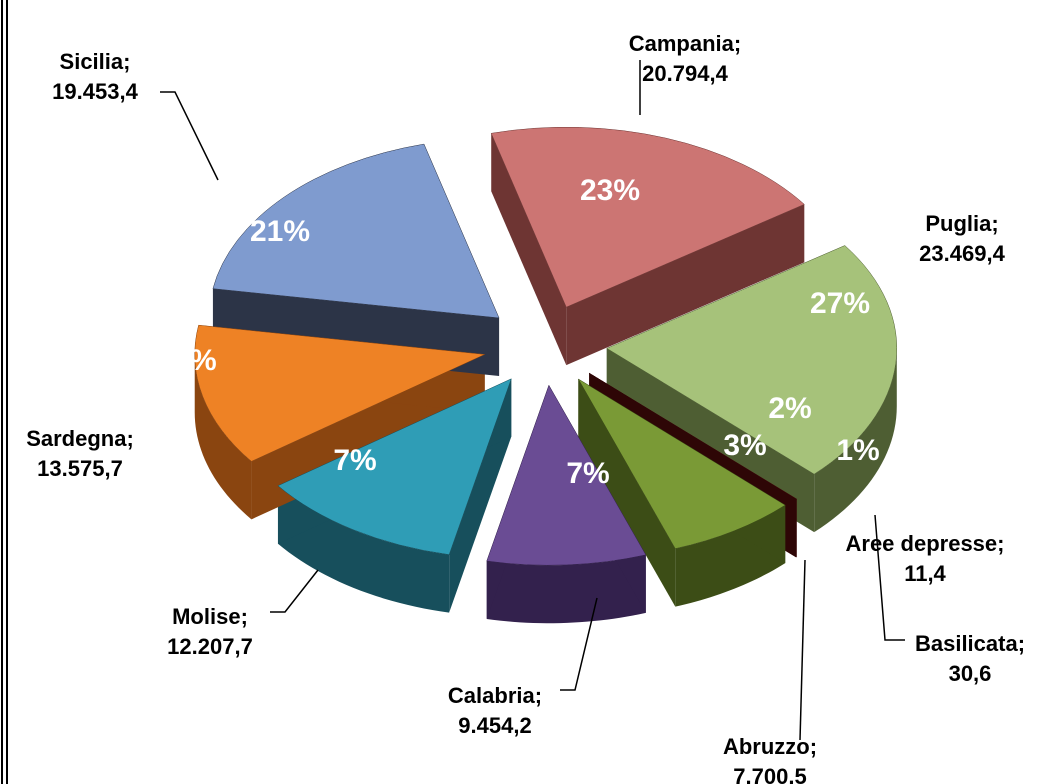 This screenshot has width=1043, height=784. What do you see at coordinates (840, 303) in the screenshot?
I see `percent-label: 27%` at bounding box center [840, 303].